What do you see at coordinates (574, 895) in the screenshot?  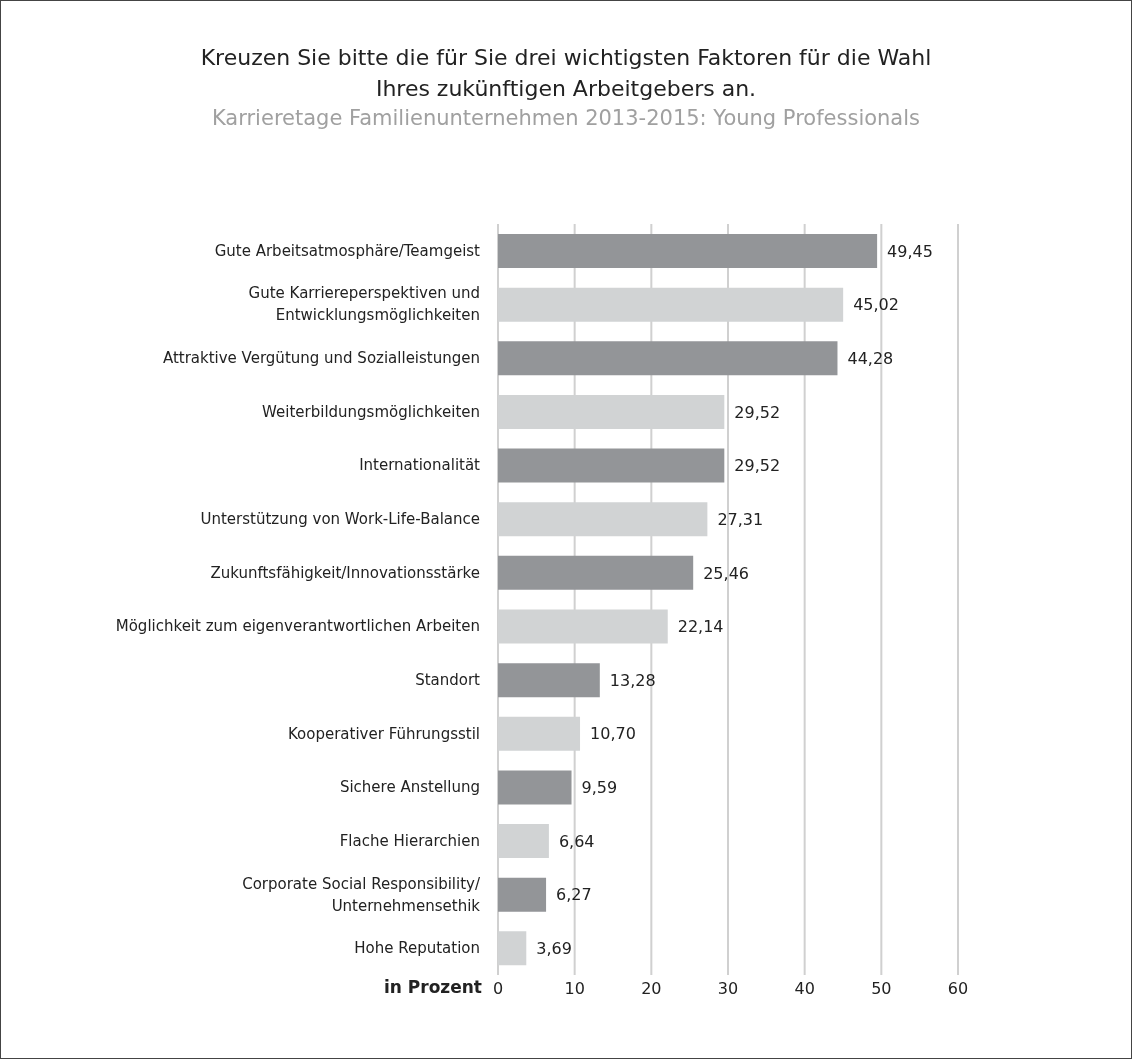 I see `data-label: 6,27` at bounding box center [574, 895].